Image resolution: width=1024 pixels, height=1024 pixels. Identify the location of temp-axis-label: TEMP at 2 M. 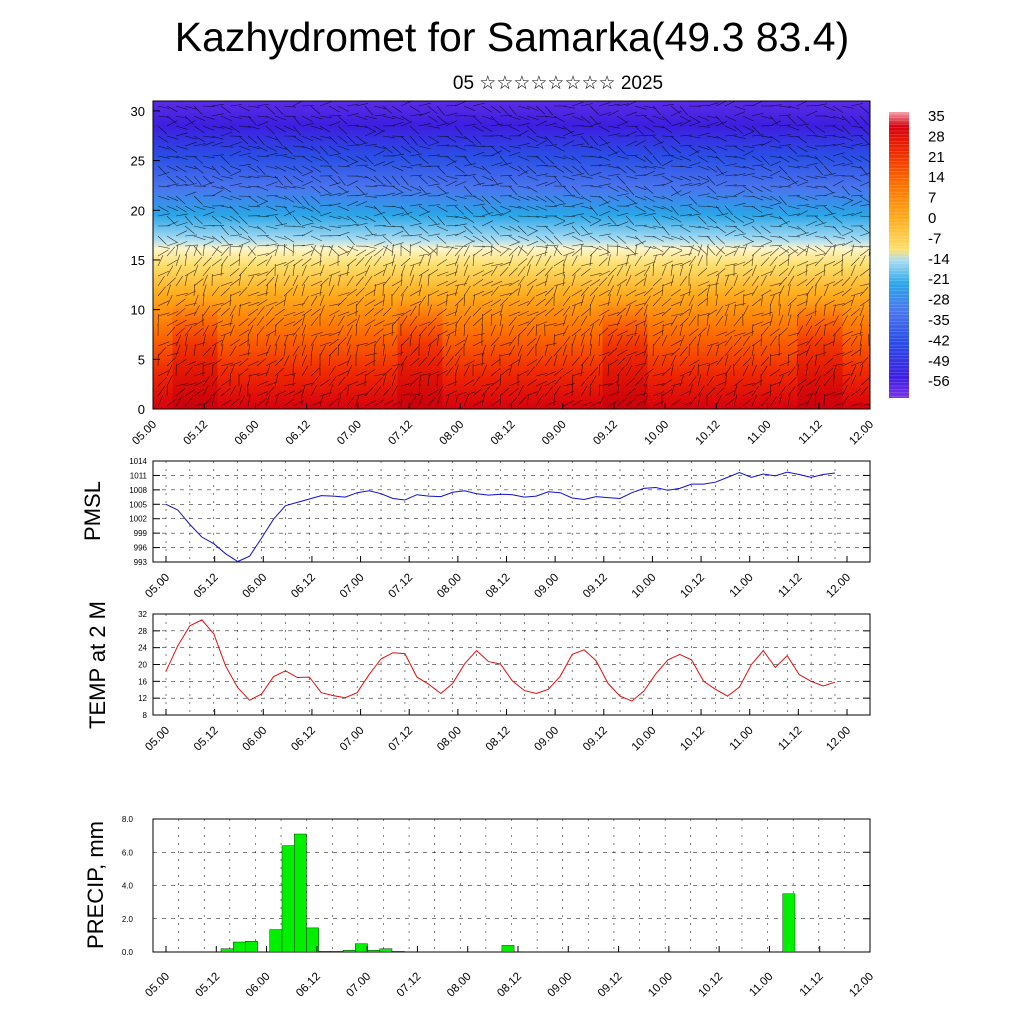
(97, 665).